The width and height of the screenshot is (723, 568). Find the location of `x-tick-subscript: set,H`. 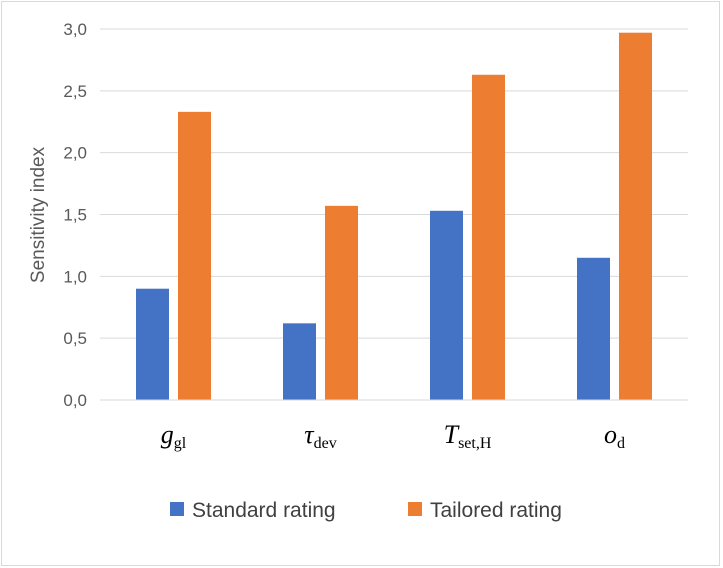

x-tick-subscript: set,H is located at coordinates (475, 443).